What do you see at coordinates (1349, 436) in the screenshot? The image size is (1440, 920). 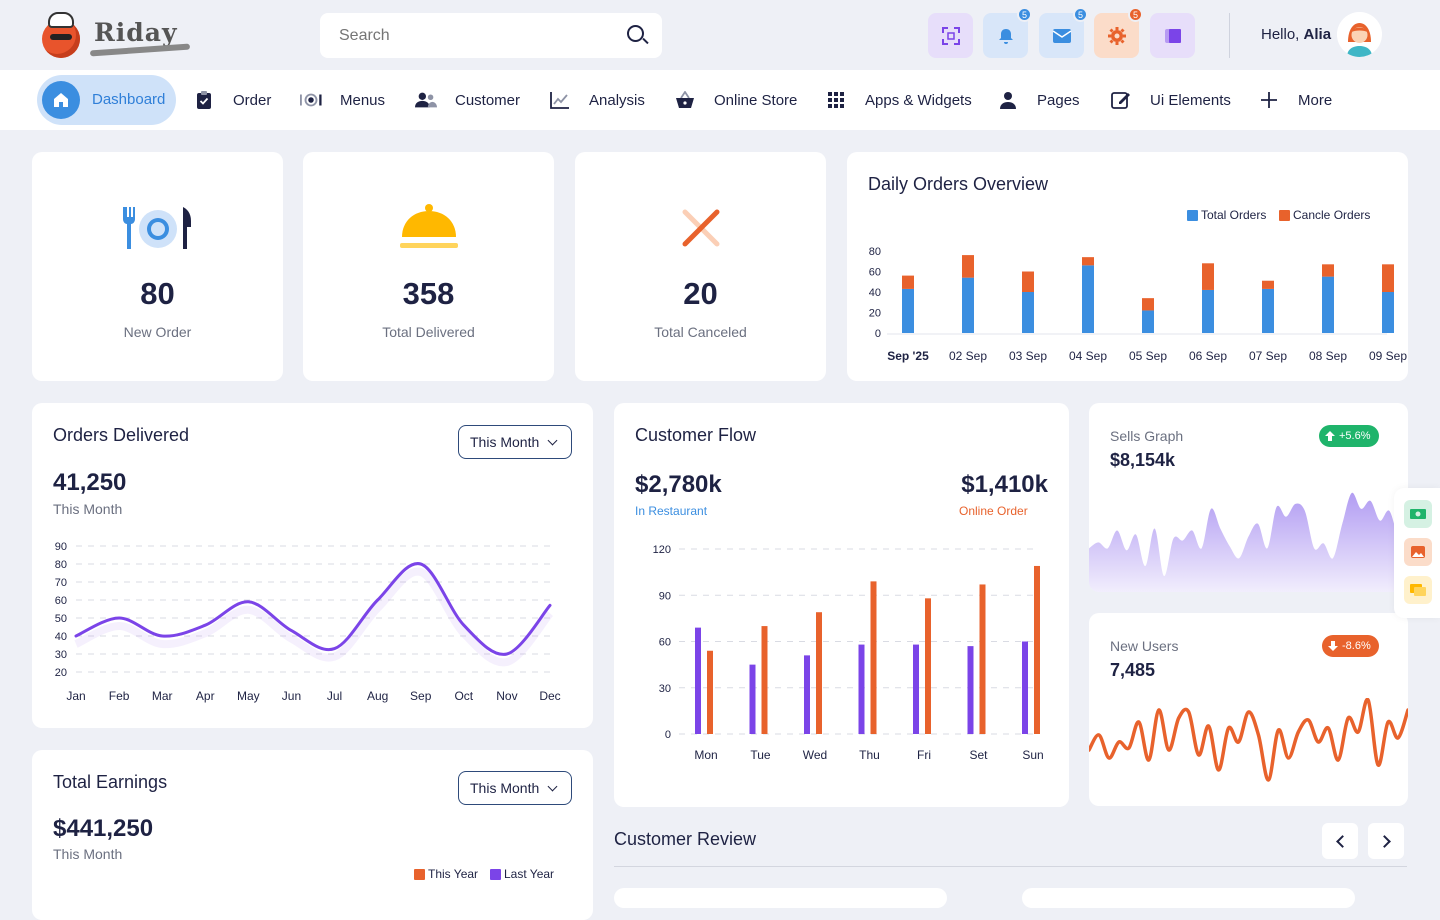 I see `sells-change-badge: +5.6%` at bounding box center [1349, 436].